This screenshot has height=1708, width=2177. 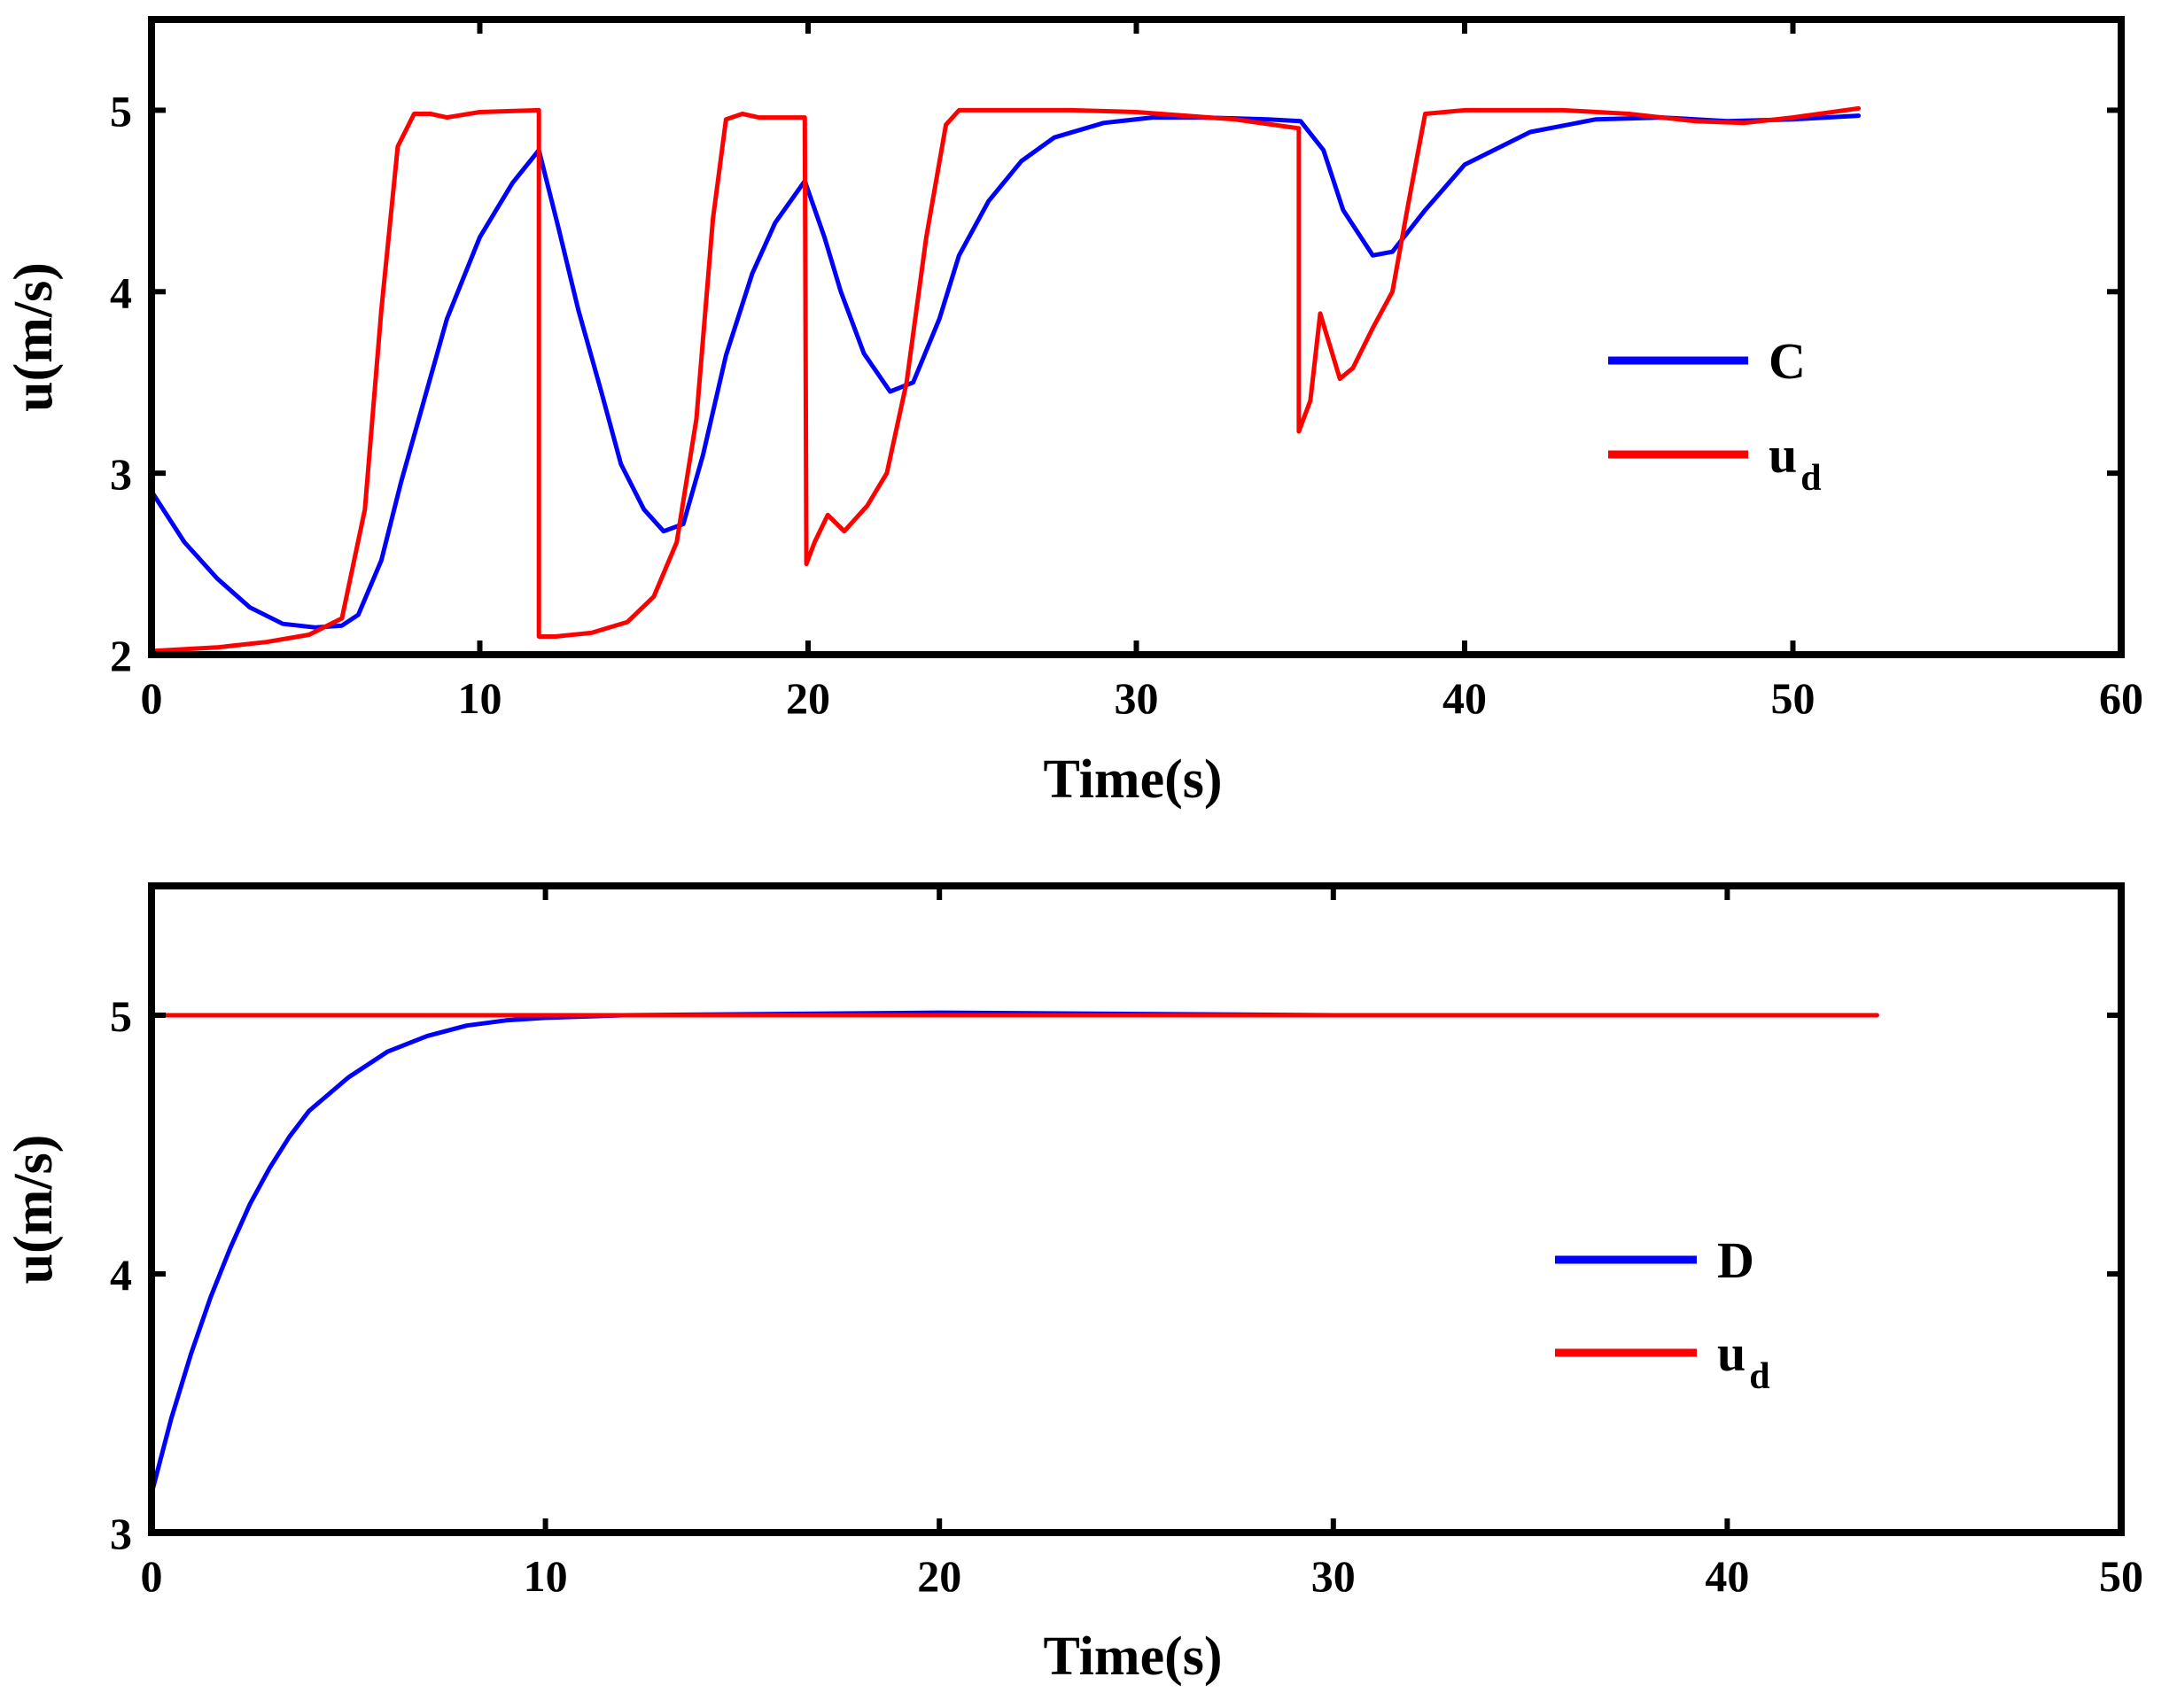 What do you see at coordinates (1663, 1314) in the screenshot?
I see `legend: Dud` at bounding box center [1663, 1314].